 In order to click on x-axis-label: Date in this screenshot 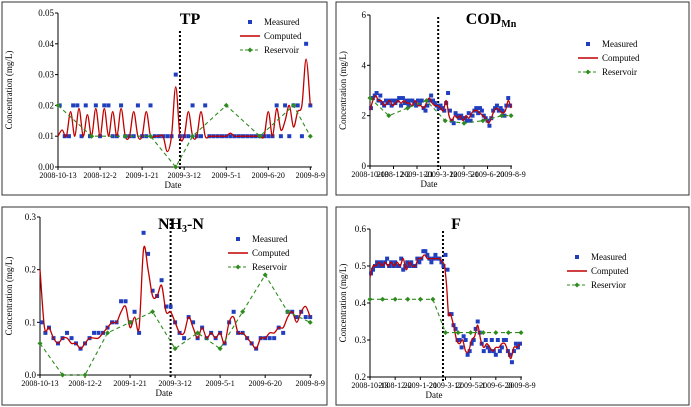, I will do `click(429, 184)`.